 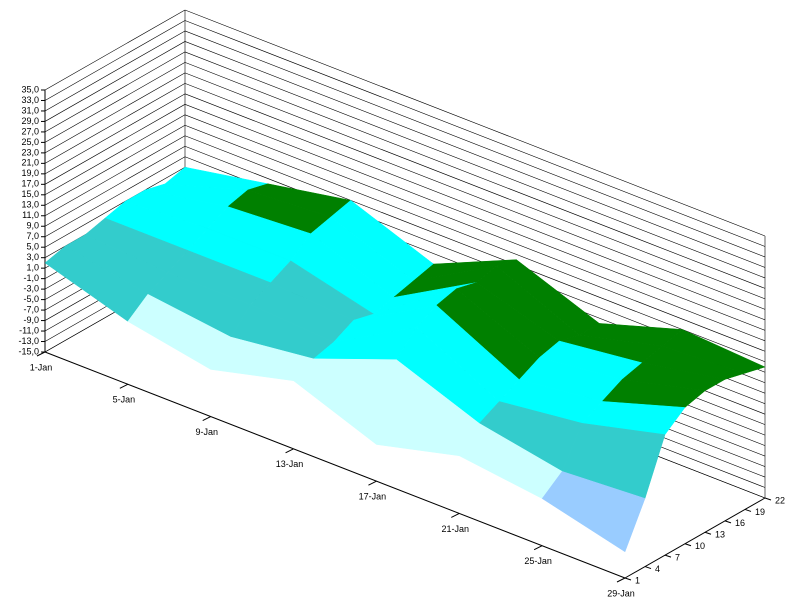 What do you see at coordinates (677, 558) in the screenshot?
I see `y-tick-label: 7` at bounding box center [677, 558].